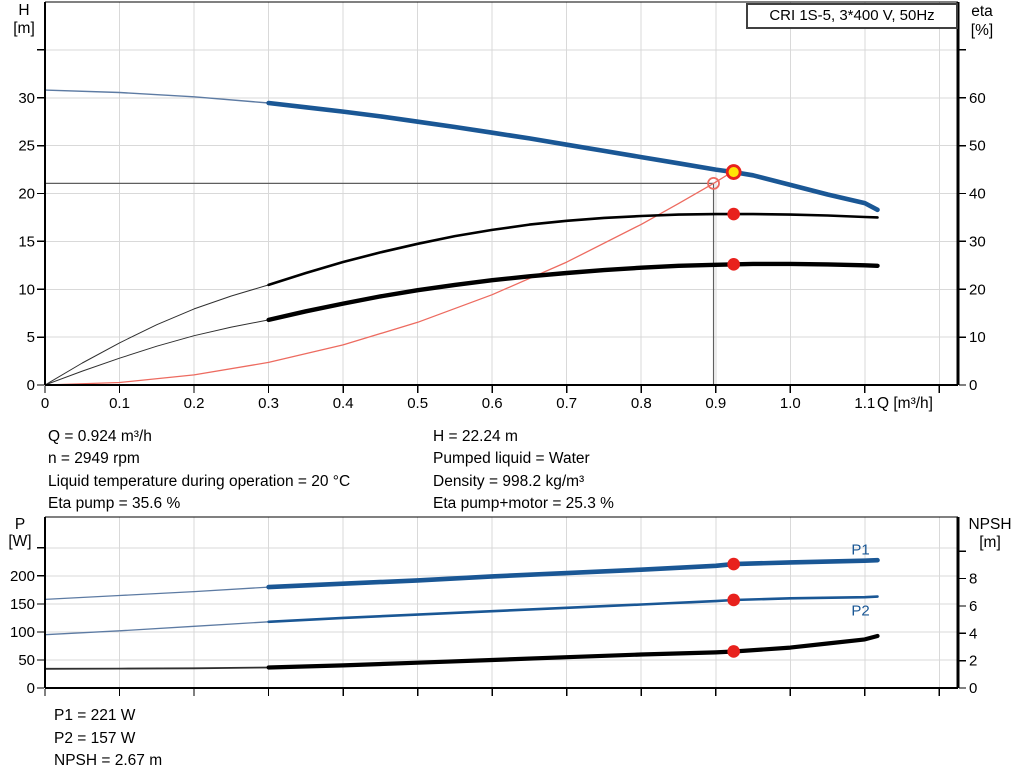 The width and height of the screenshot is (1024, 781). Describe the element at coordinates (733, 600) in the screenshot. I see `p2-point` at that location.